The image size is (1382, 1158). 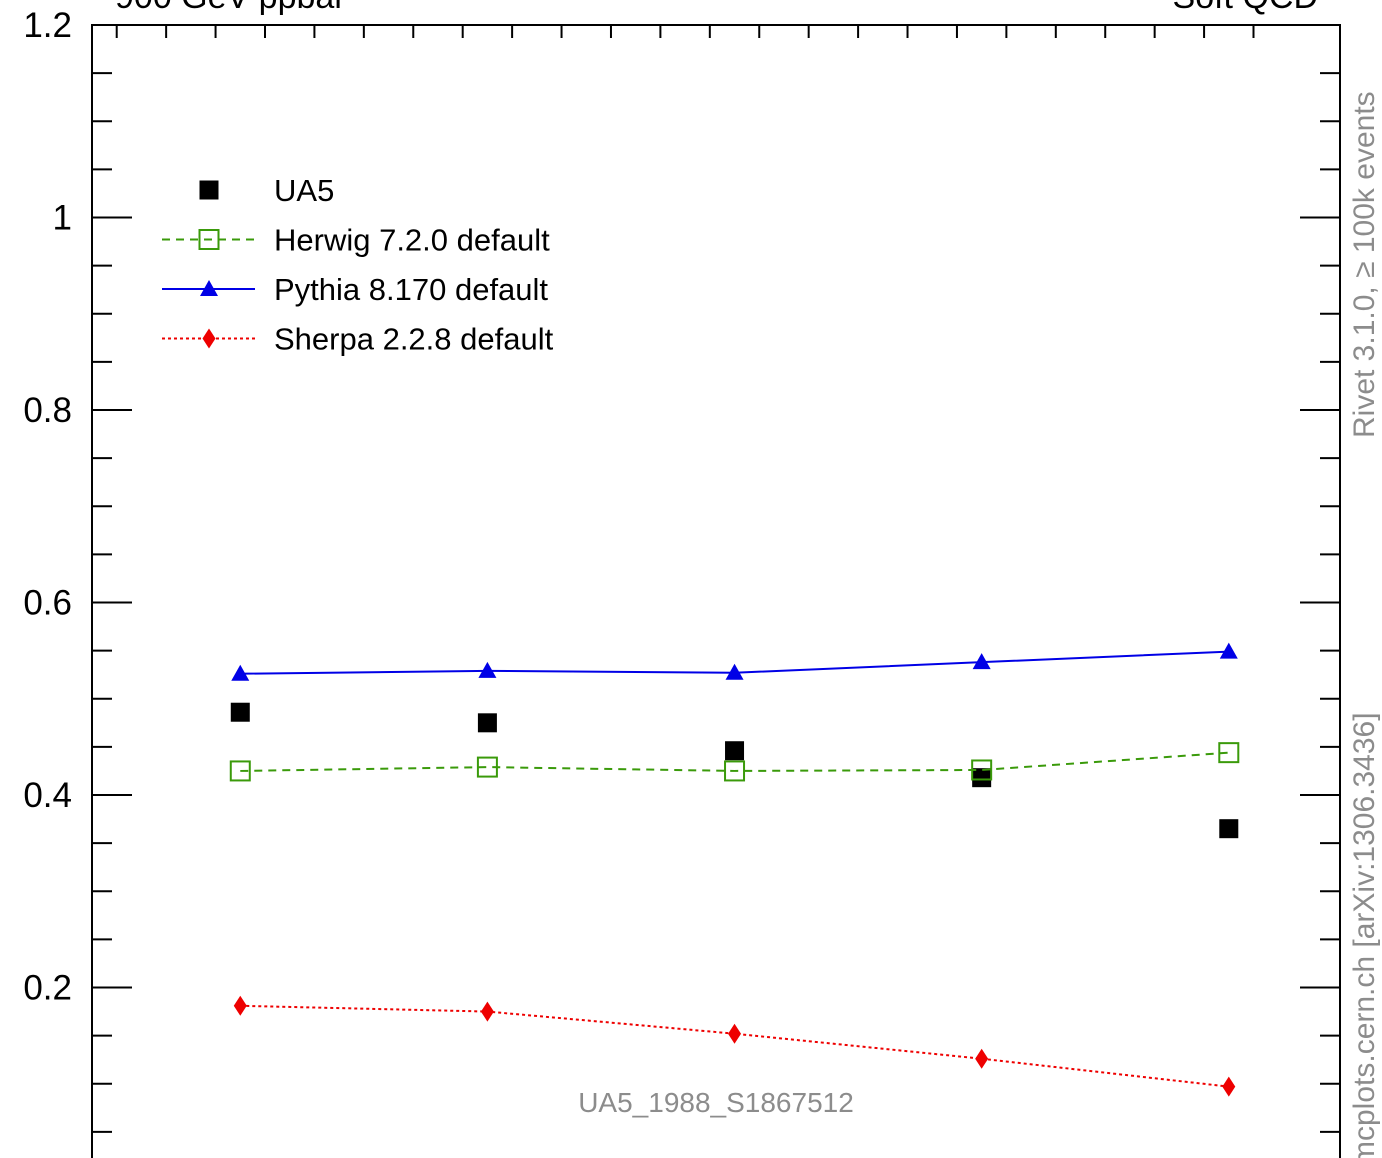 What do you see at coordinates (47, 988) in the screenshot?
I see `y-tick-label: 0.2` at bounding box center [47, 988].